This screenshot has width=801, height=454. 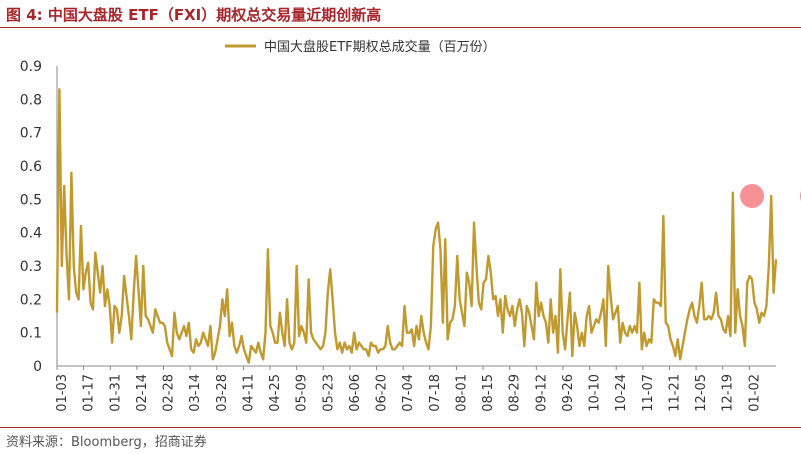 I want to click on x-tick-label: 08-15, so click(x=488, y=393).